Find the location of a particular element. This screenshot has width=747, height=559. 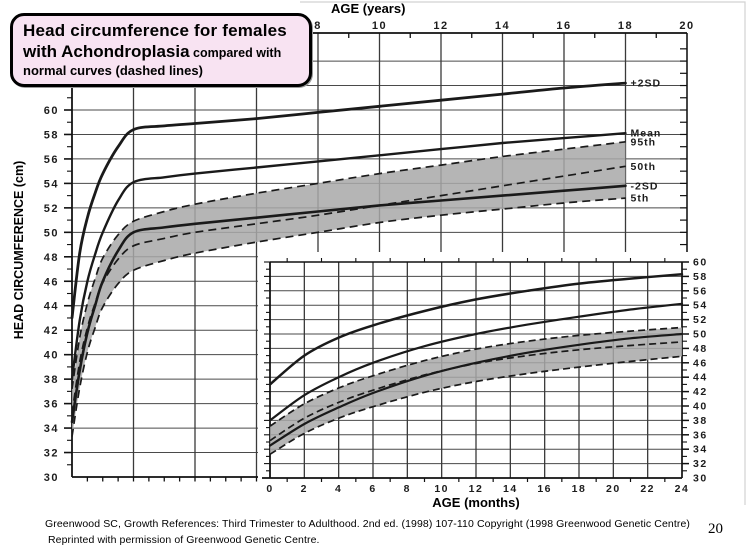

x-tick-label-4: 4 is located at coordinates (338, 489).